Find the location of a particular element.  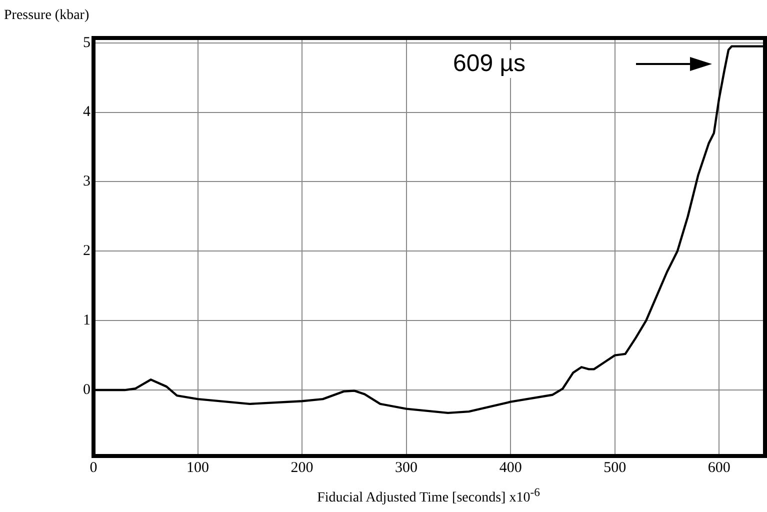

x-axis-title: Fiducial Adjusted Time [seconds] x10$^{-6}$ is located at coordinates (428, 496).